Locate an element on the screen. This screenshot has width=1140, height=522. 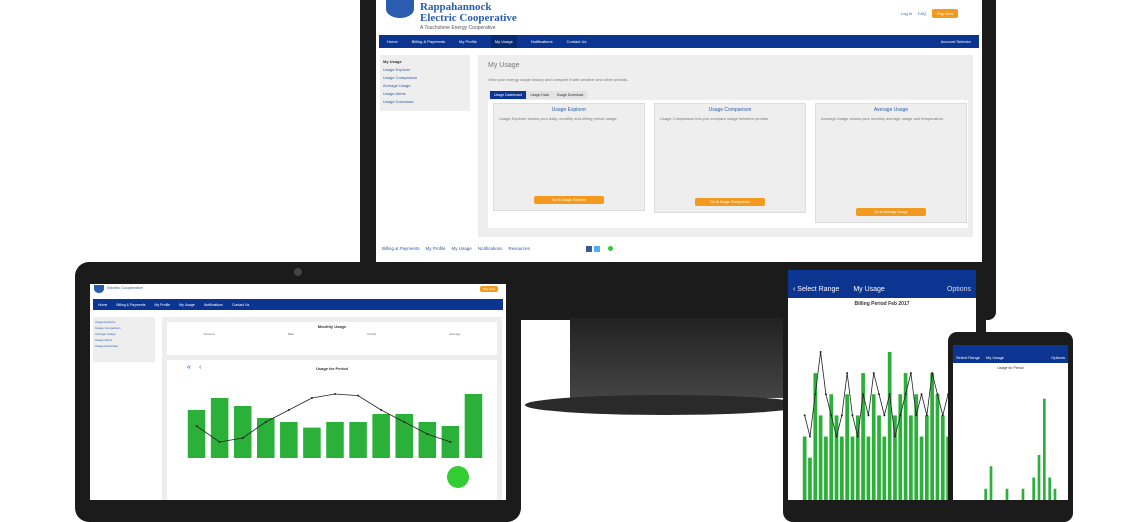
tablet-nav-item: Home is located at coordinates (103, 304).